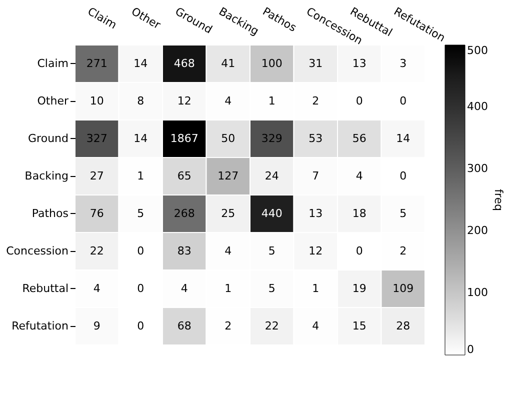 The width and height of the screenshot is (514, 404). What do you see at coordinates (228, 63) in the screenshot?
I see `data-label: 41` at bounding box center [228, 63].